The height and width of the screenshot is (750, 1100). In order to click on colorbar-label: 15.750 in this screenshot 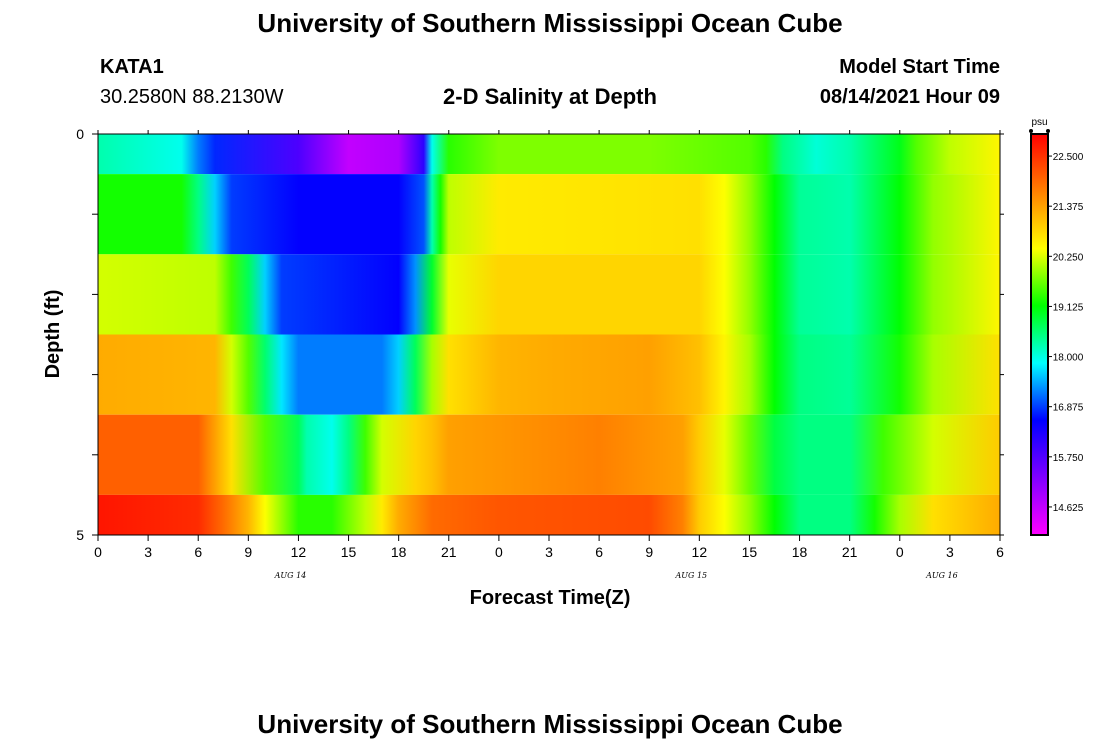, I will do `click(1068, 458)`.